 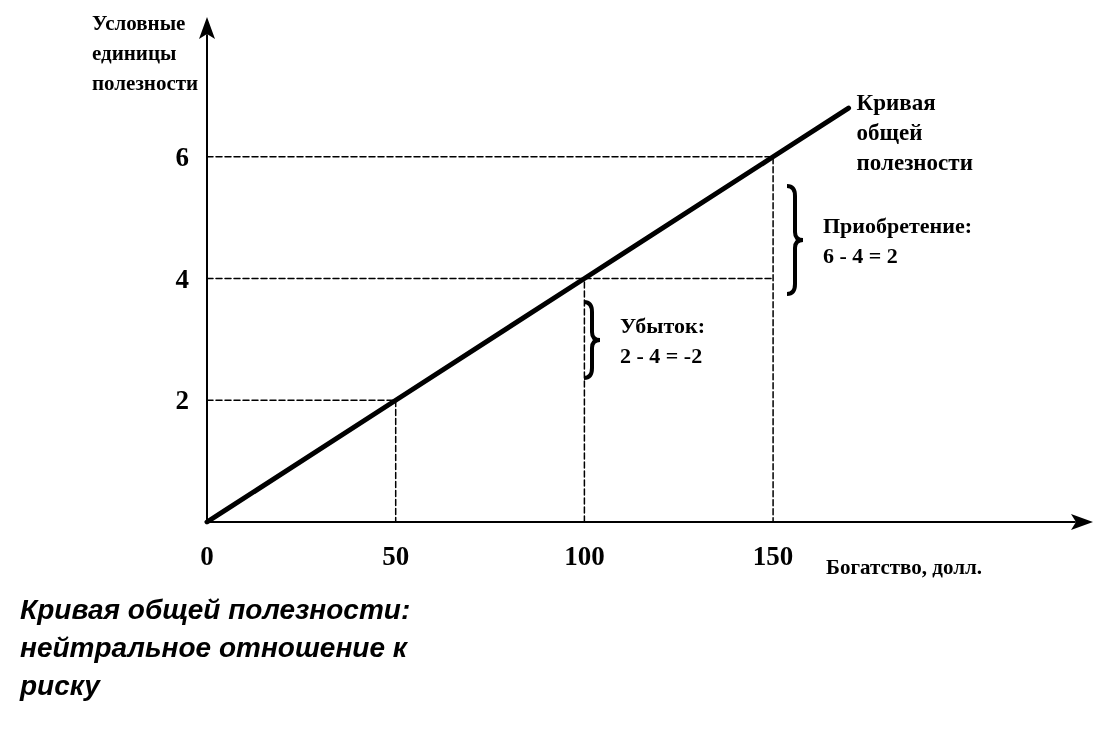 I want to click on y-axis-title: Условные единицы полезности, so click(x=145, y=53).